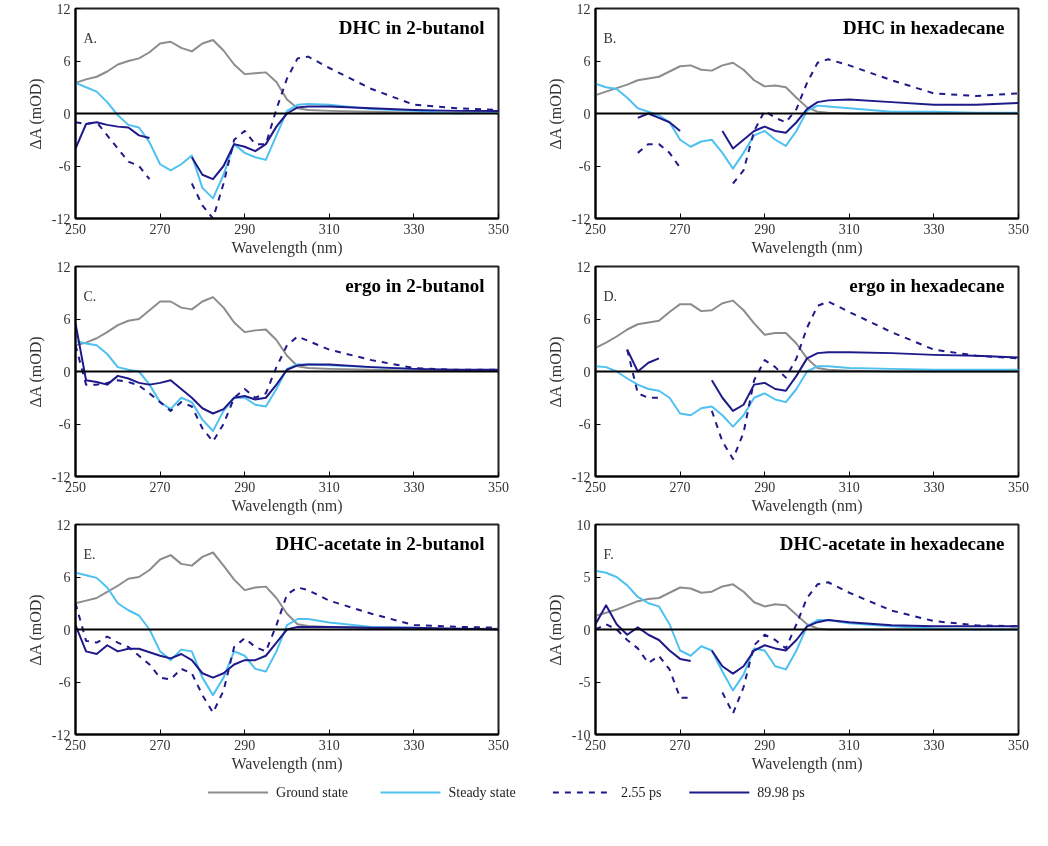 The height and width of the screenshot is (846, 1048). What do you see at coordinates (89, 554) in the screenshot?
I see `annotation: E.` at bounding box center [89, 554].